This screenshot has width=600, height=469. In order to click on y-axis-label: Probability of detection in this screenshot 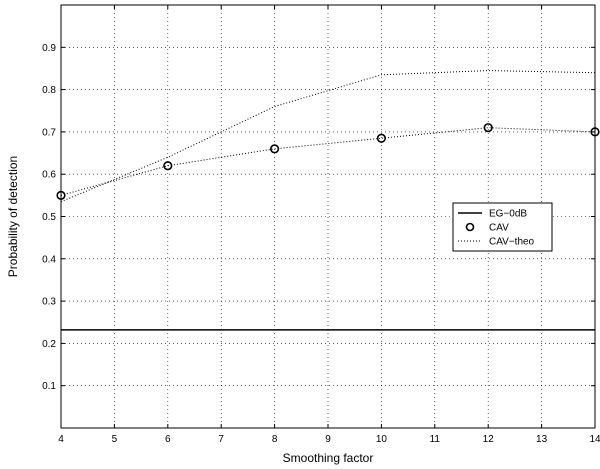, I will do `click(13, 216)`.